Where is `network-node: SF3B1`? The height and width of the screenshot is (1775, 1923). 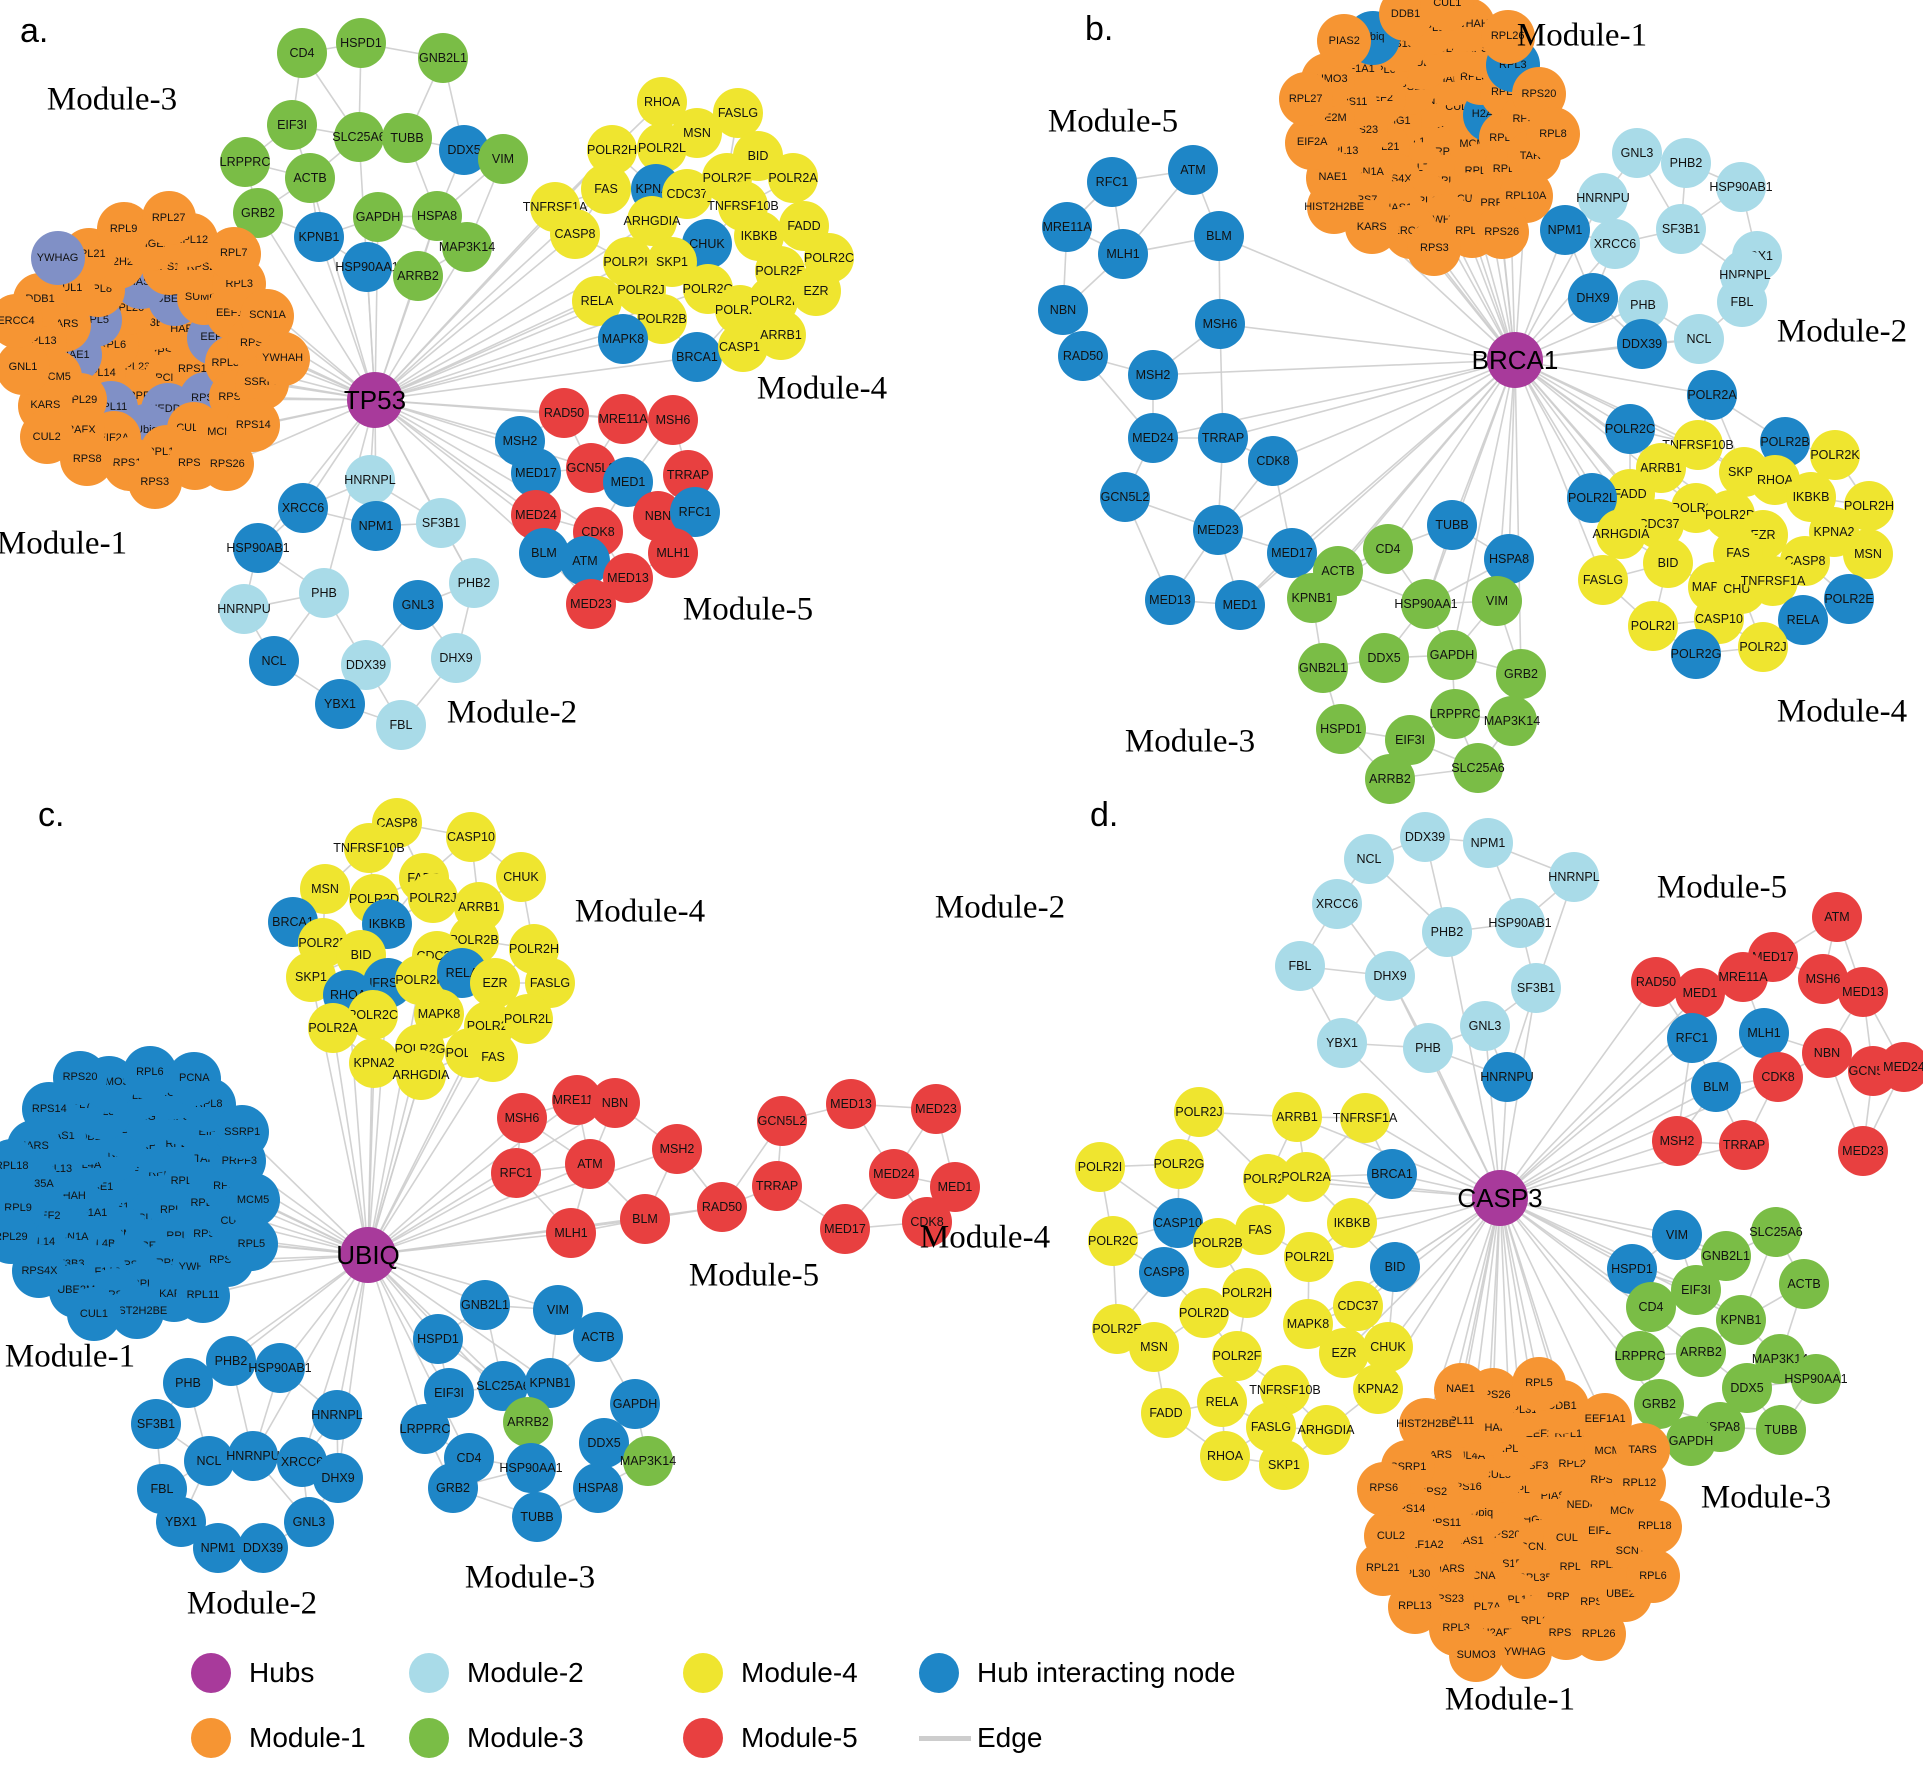 network-node: SF3B1 is located at coordinates (156, 1424).